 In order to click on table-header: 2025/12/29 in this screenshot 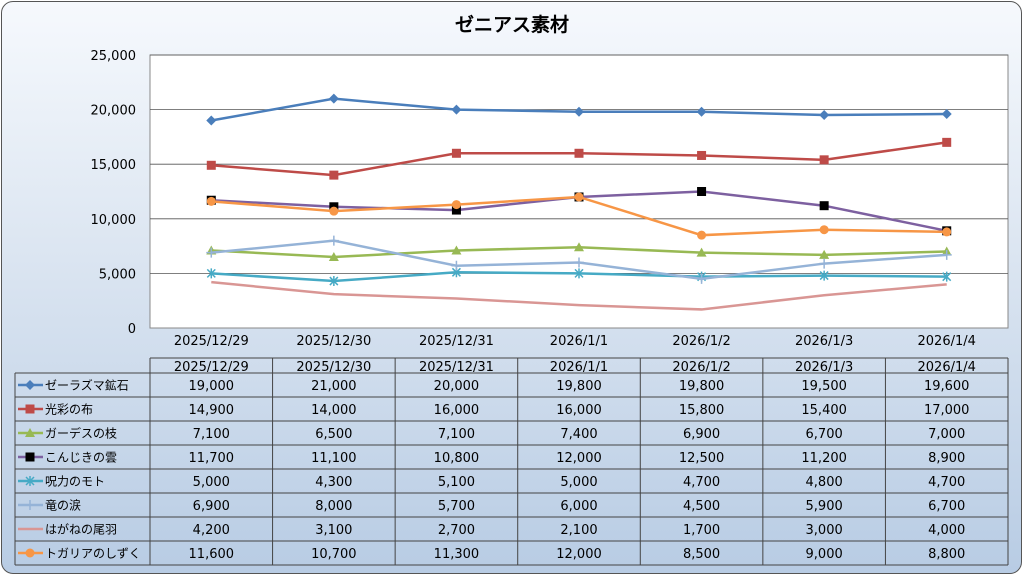, I will do `click(211, 367)`.